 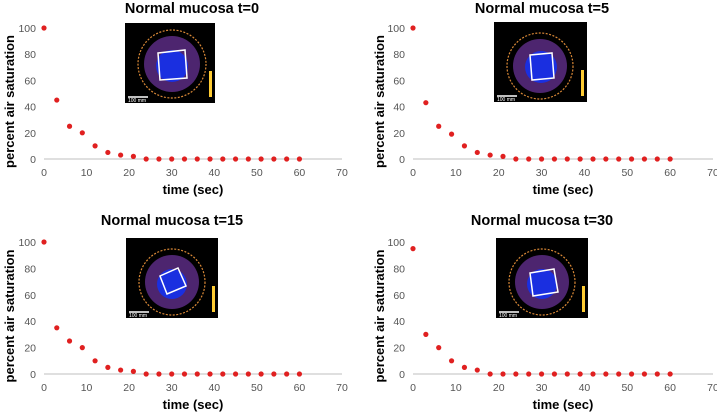 I want to click on inset-image: 100 mm, so click(x=542, y=278).